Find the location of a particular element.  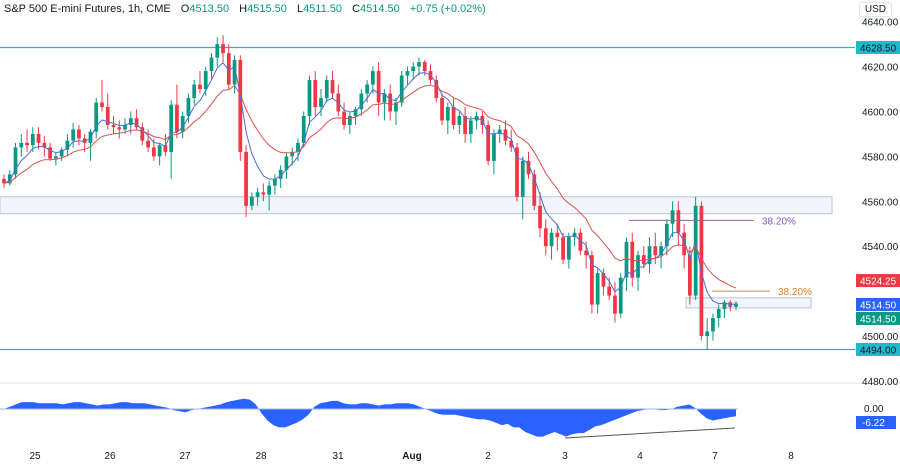

open-value: 4513.50 is located at coordinates (209, 9).